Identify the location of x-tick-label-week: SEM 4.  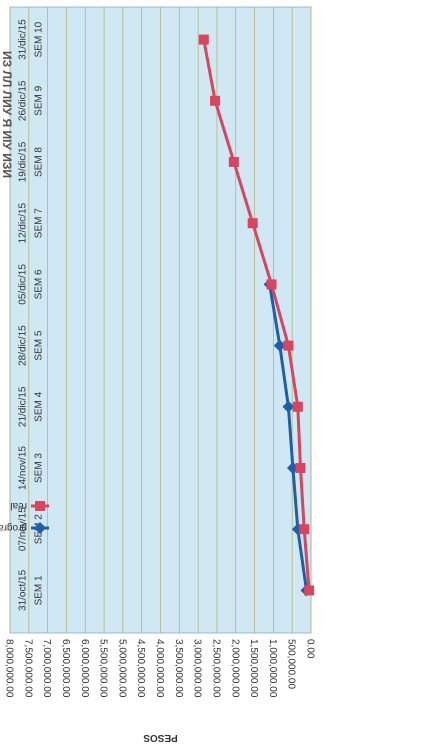
(39, 406).